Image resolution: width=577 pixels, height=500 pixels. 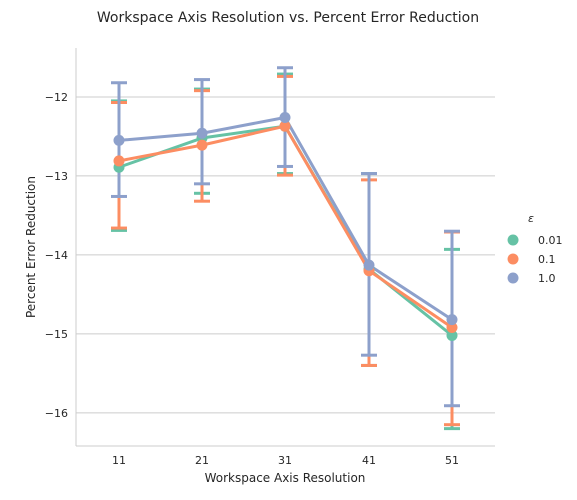 I want to click on y-tick-label: −15, so click(x=56, y=334).